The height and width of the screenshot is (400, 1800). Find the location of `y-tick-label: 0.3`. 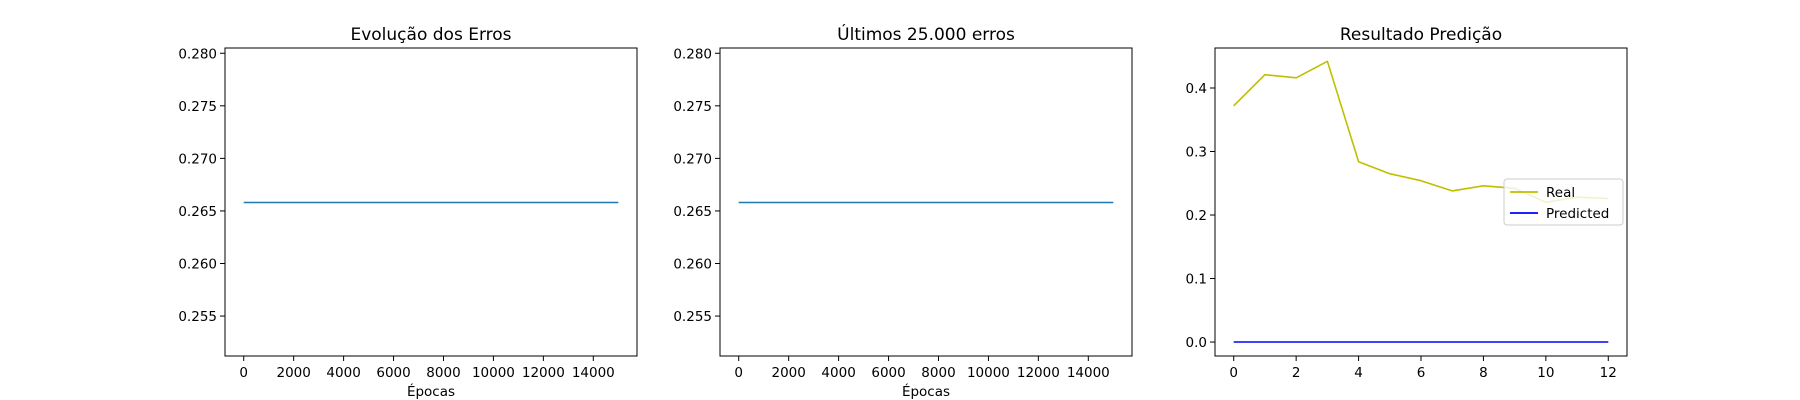

y-tick-label: 0.3 is located at coordinates (1196, 153).